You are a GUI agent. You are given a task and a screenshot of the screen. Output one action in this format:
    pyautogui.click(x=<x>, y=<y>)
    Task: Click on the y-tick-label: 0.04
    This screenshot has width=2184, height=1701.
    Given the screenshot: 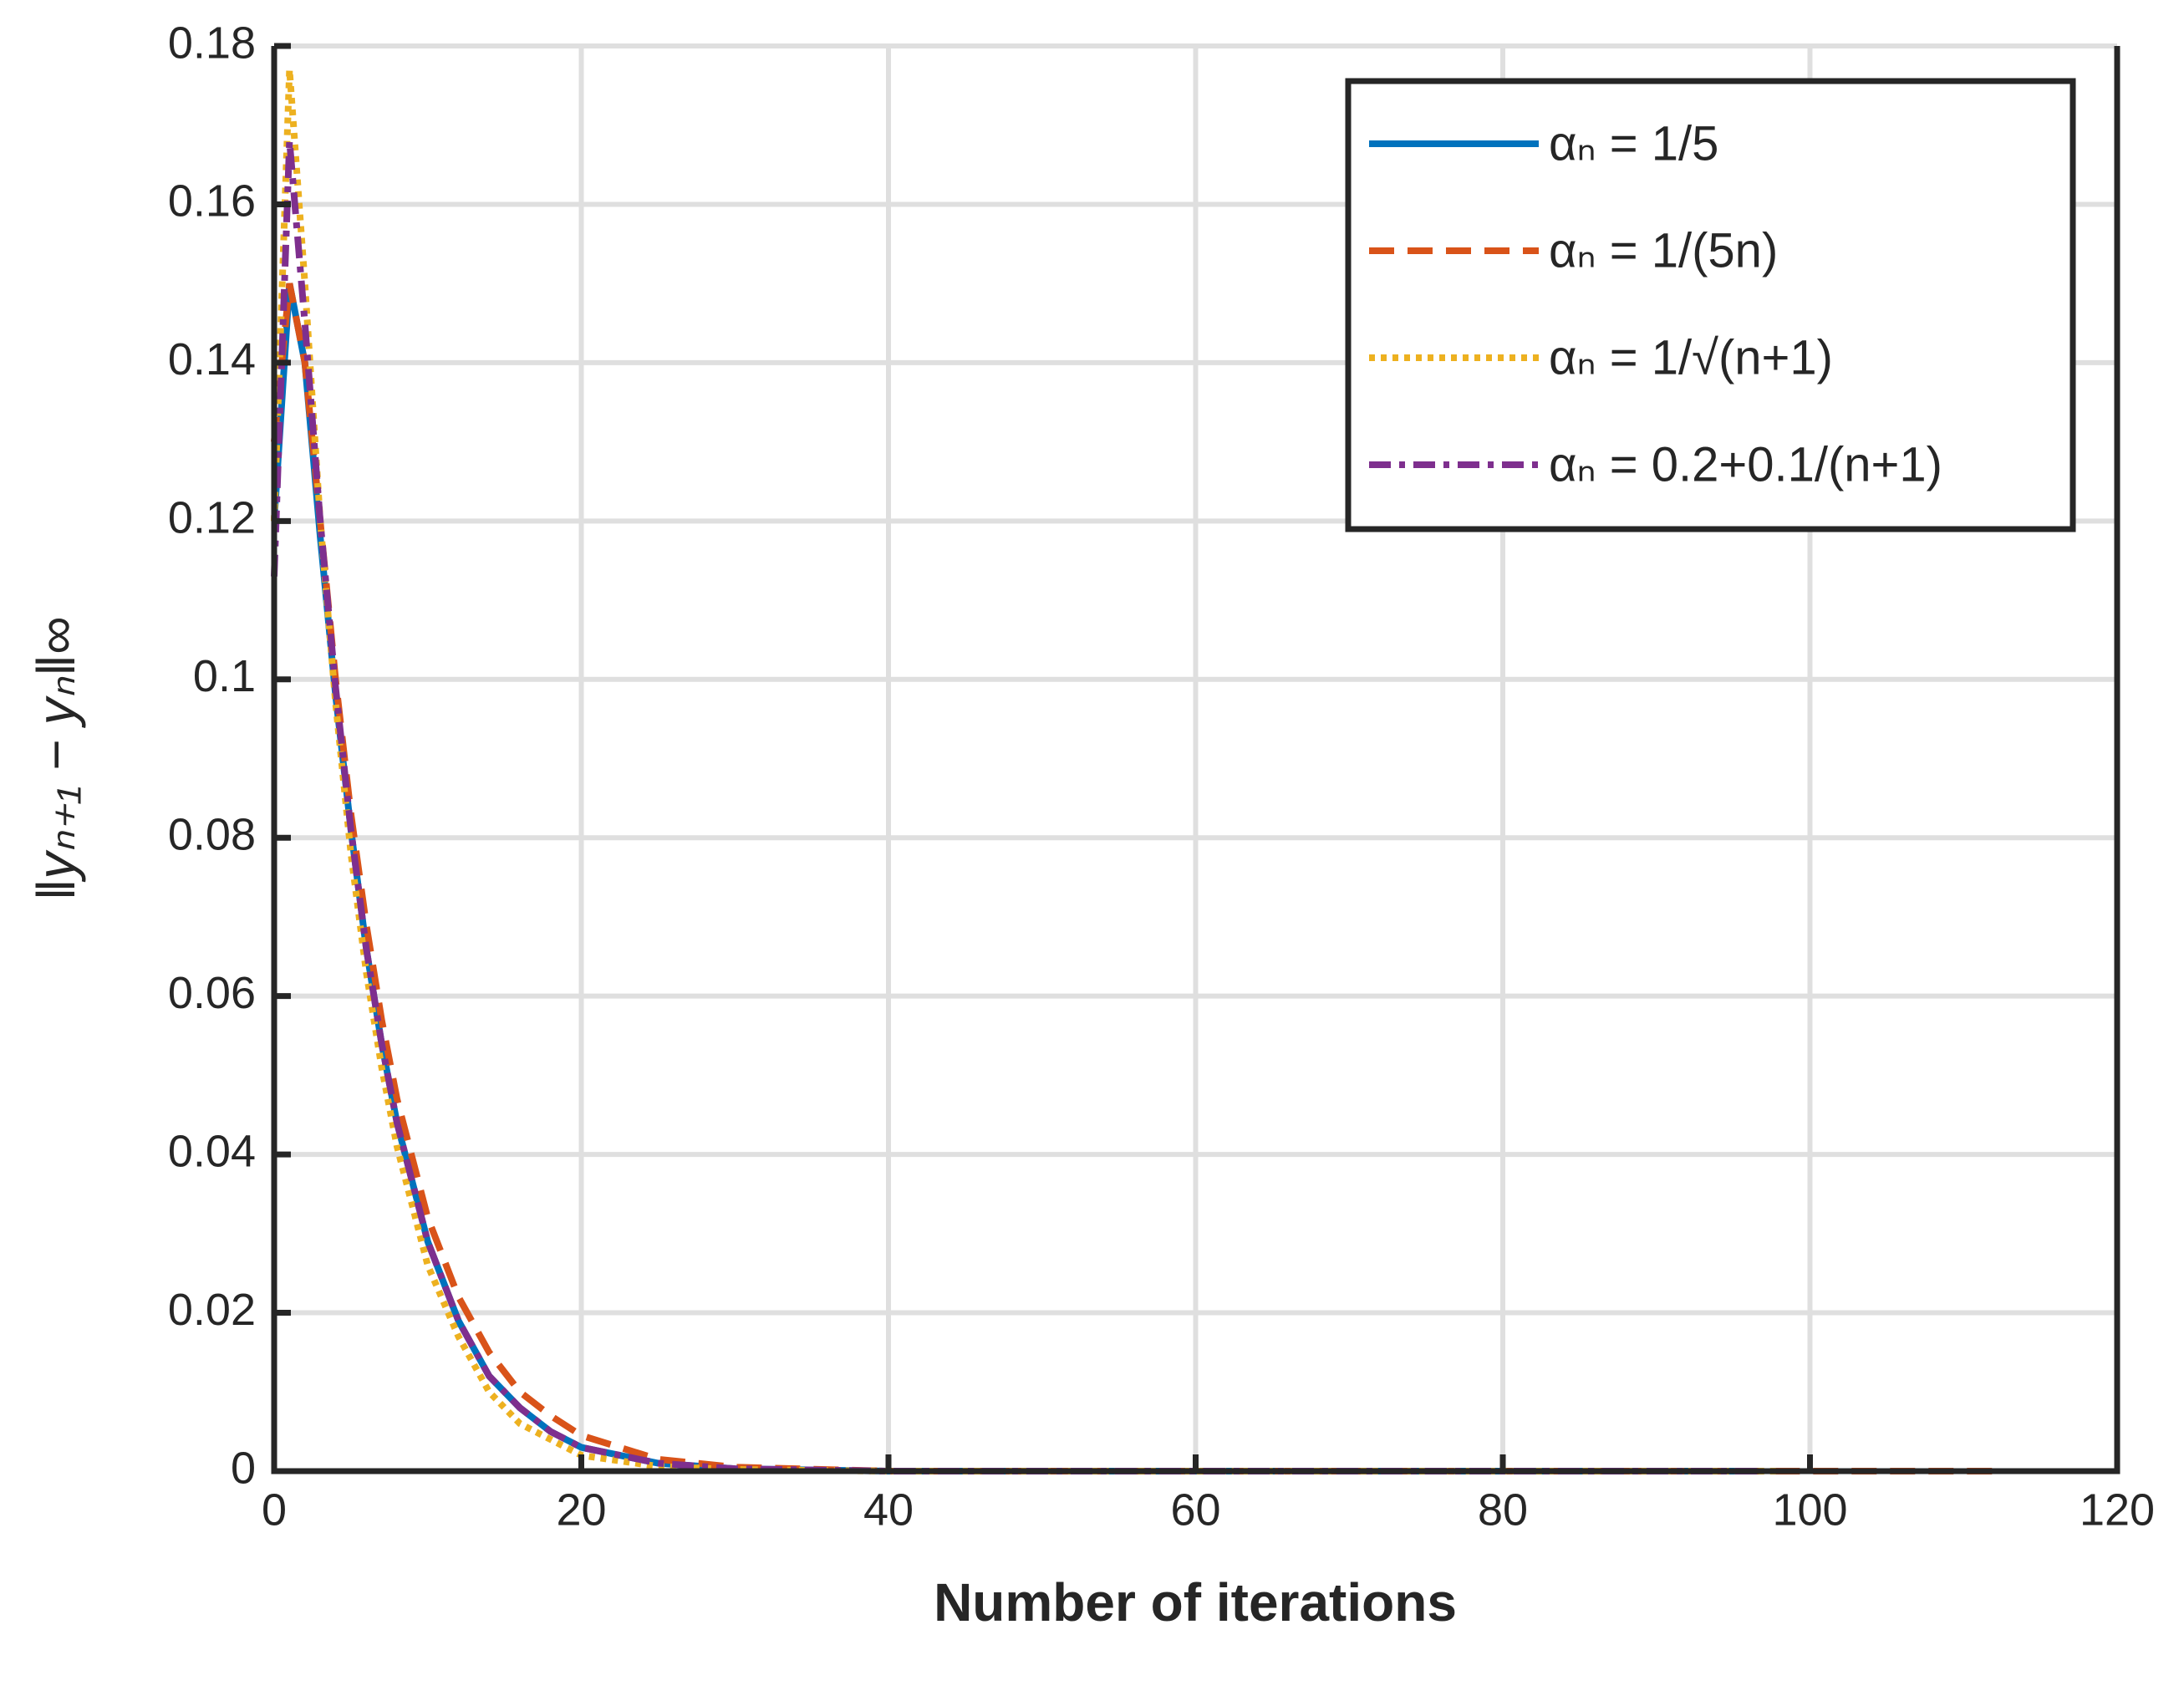 What is the action you would take?
    pyautogui.click(x=212, y=1151)
    